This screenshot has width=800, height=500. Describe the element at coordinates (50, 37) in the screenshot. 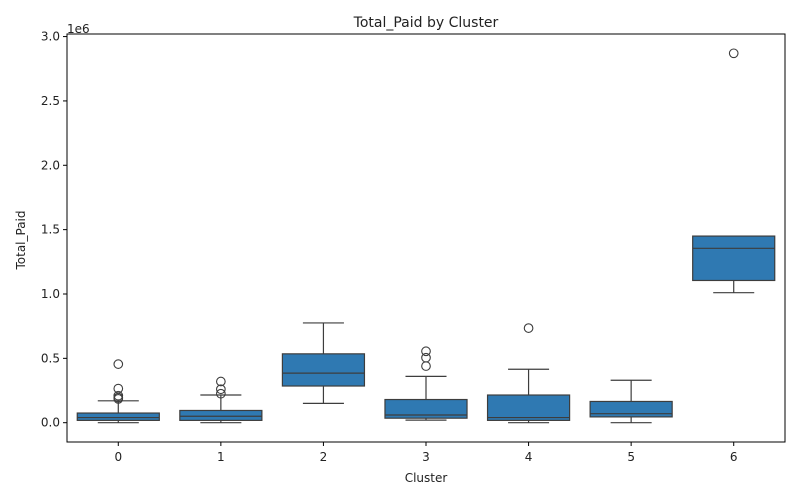

I see `y-tick-label: 3.0` at that location.